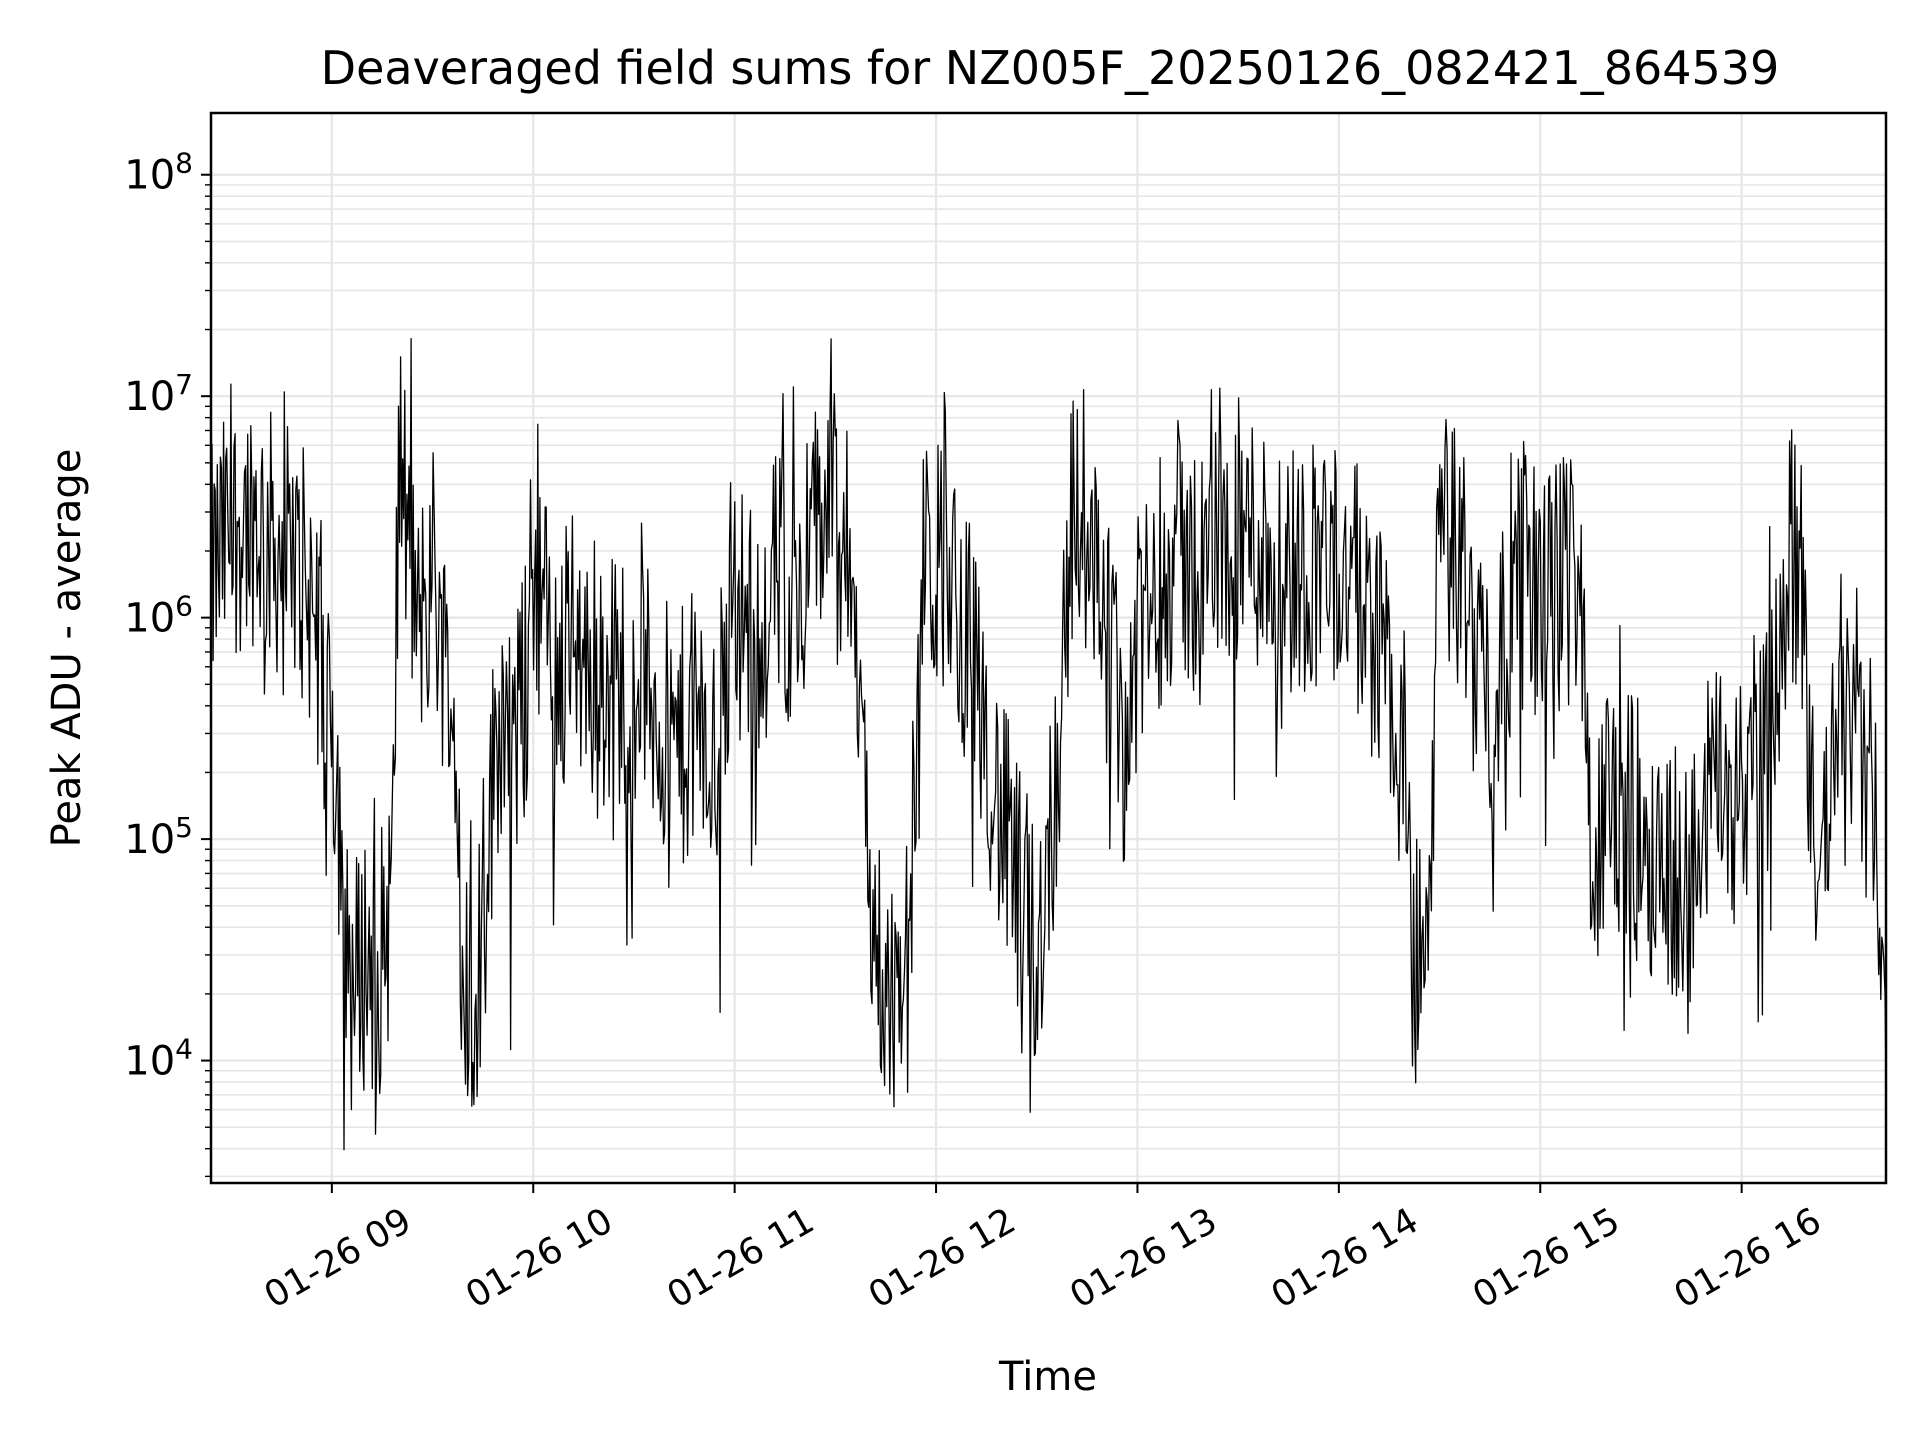 The width and height of the screenshot is (1920, 1440). What do you see at coordinates (67, 648) in the screenshot?
I see `y-axis-label: Peak ADU - average` at bounding box center [67, 648].